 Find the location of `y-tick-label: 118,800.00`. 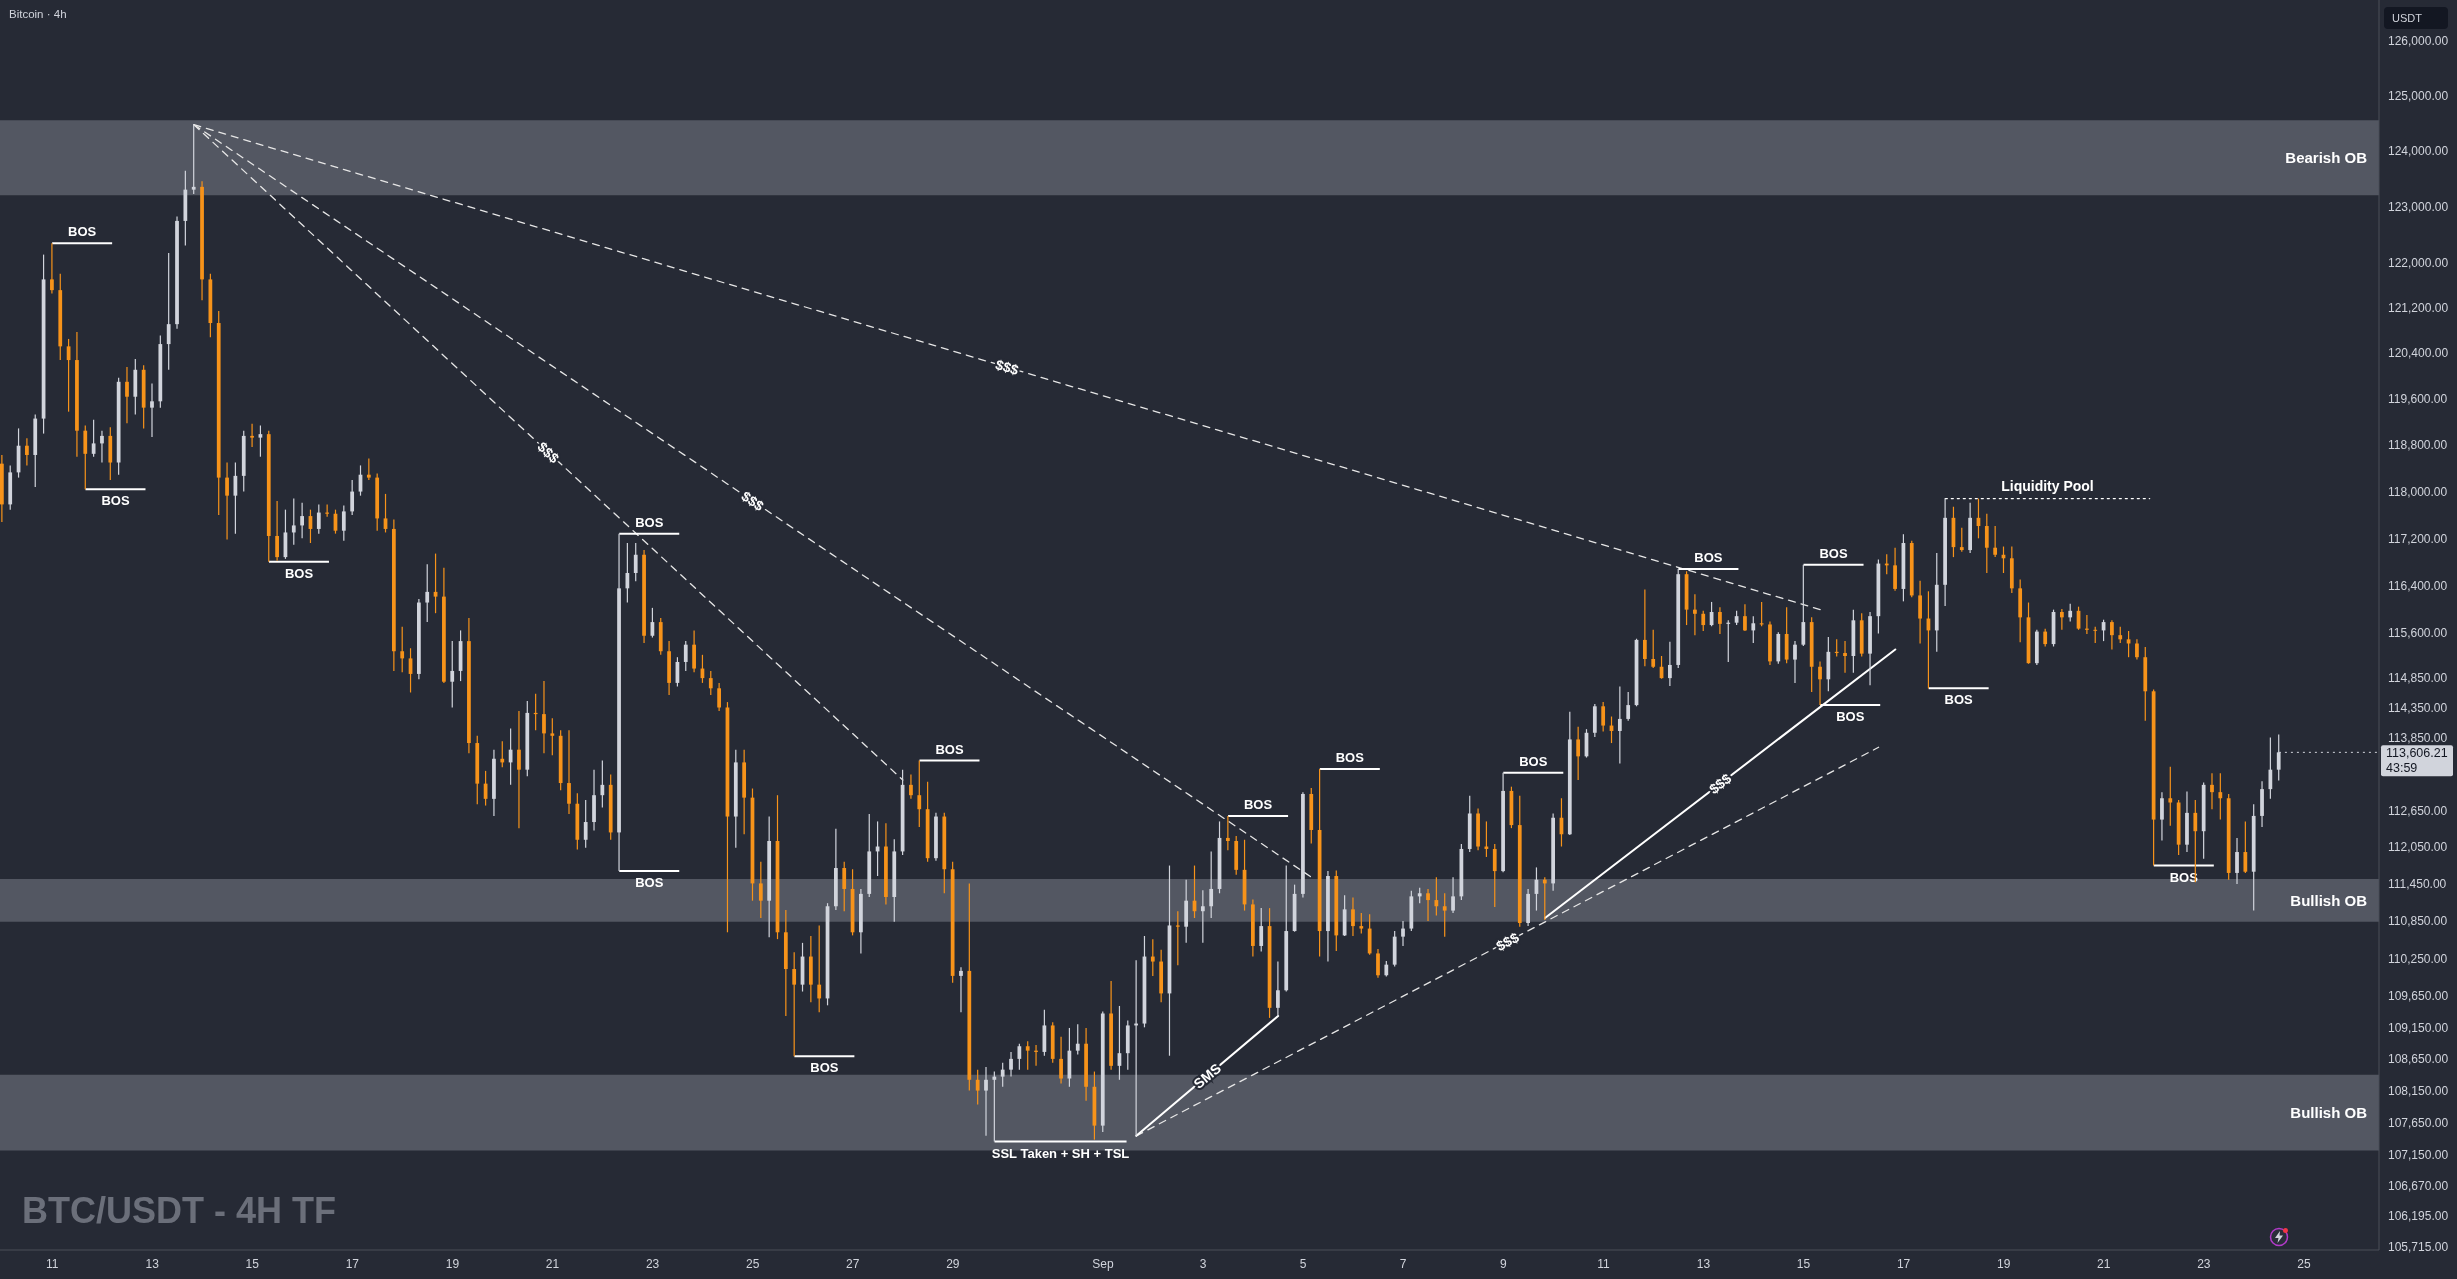

y-tick-label: 118,800.00 is located at coordinates (2418, 445).